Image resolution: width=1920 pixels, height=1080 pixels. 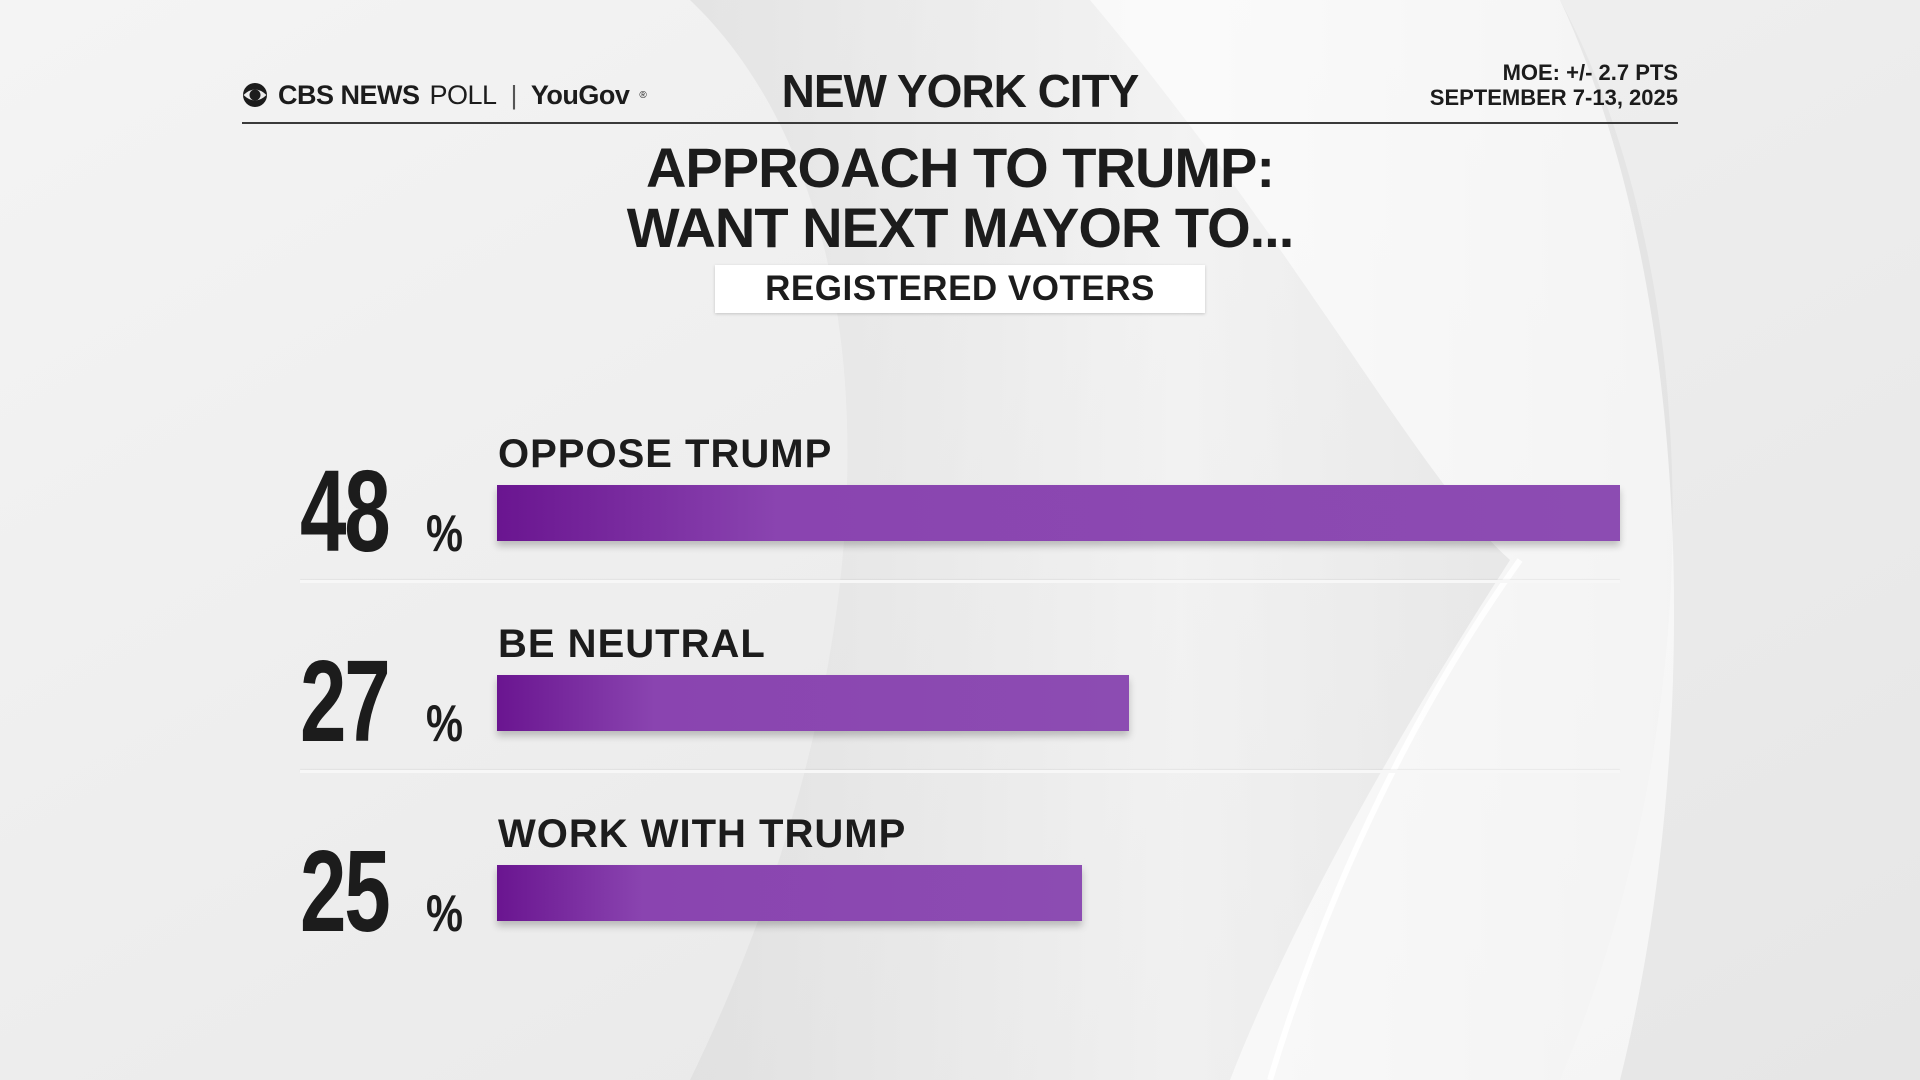 What do you see at coordinates (632, 644) in the screenshot?
I see `category-label: BE NEUTRAL` at bounding box center [632, 644].